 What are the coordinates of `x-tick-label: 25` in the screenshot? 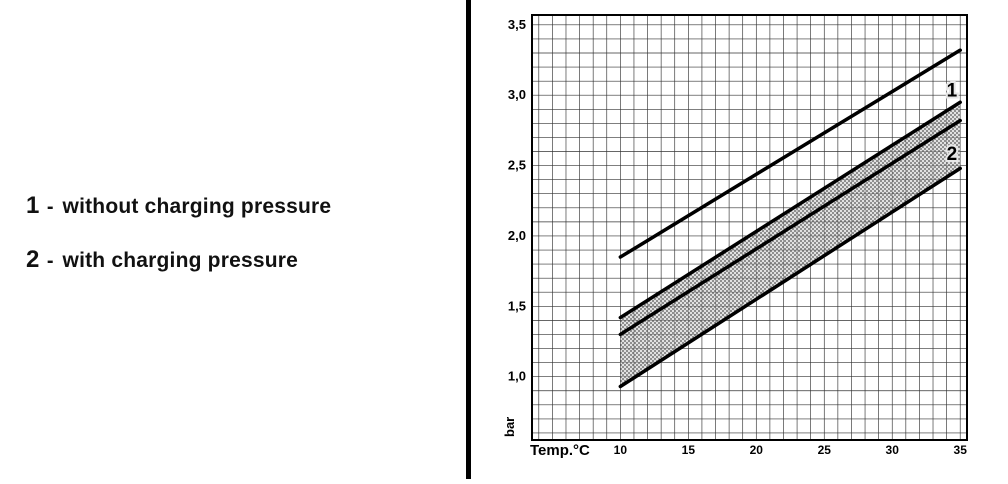 It's located at (825, 450).